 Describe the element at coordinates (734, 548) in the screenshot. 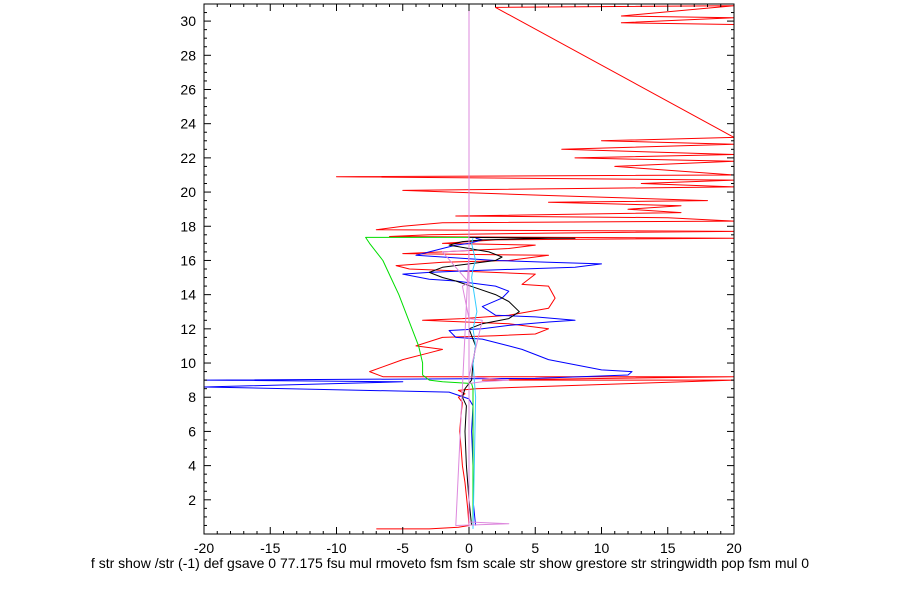

I see `x-tick-label: 20` at that location.